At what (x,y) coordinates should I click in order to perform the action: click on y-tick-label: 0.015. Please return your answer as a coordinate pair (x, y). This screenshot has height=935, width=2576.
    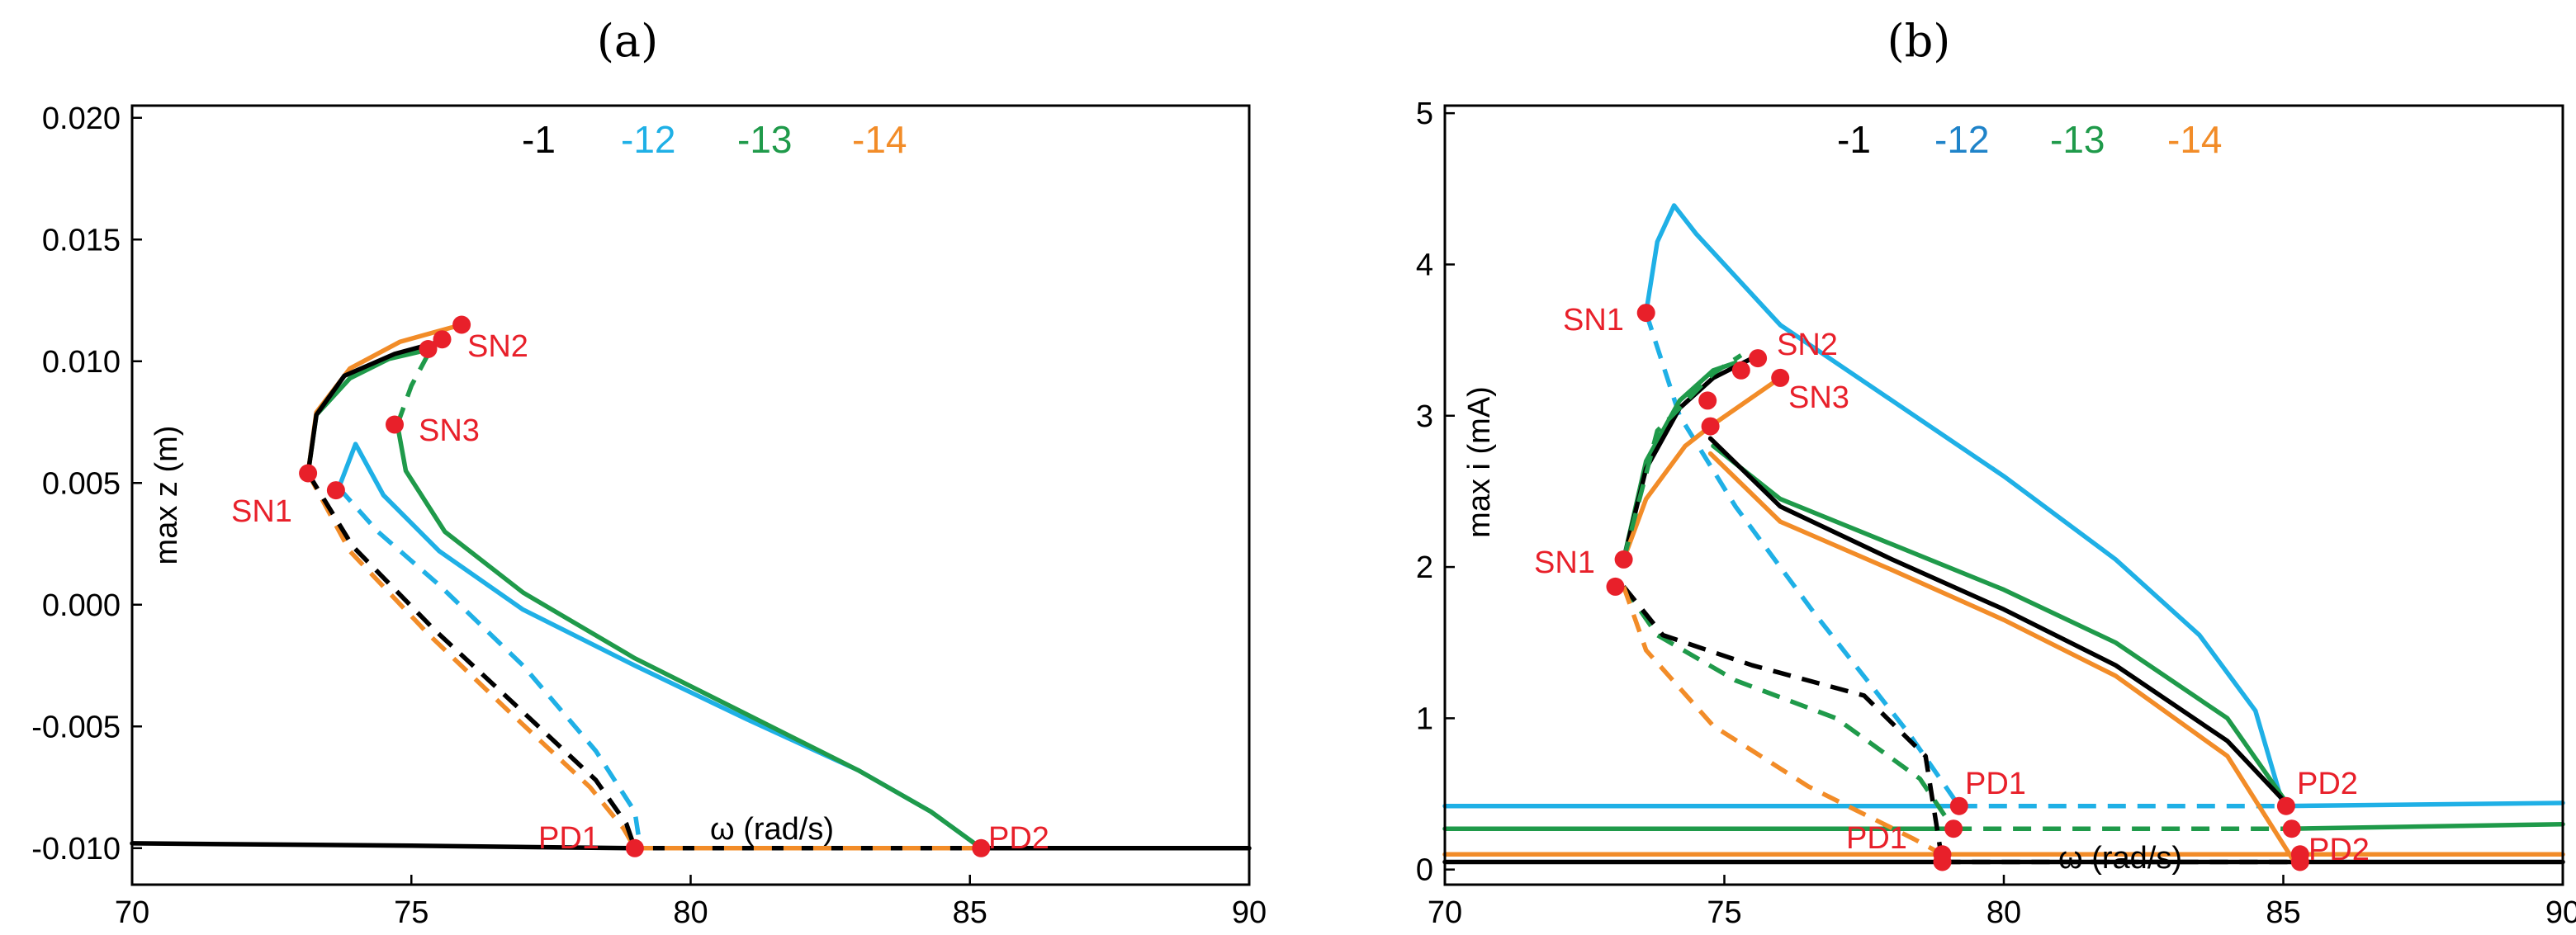
    Looking at the image, I should click on (81, 240).